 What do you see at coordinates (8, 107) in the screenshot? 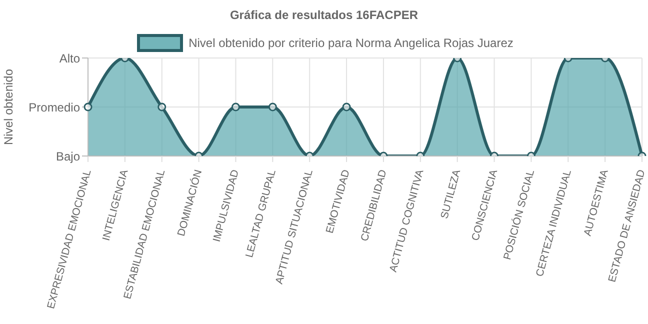
I see `y-axis-title: Nivel obtenido` at bounding box center [8, 107].